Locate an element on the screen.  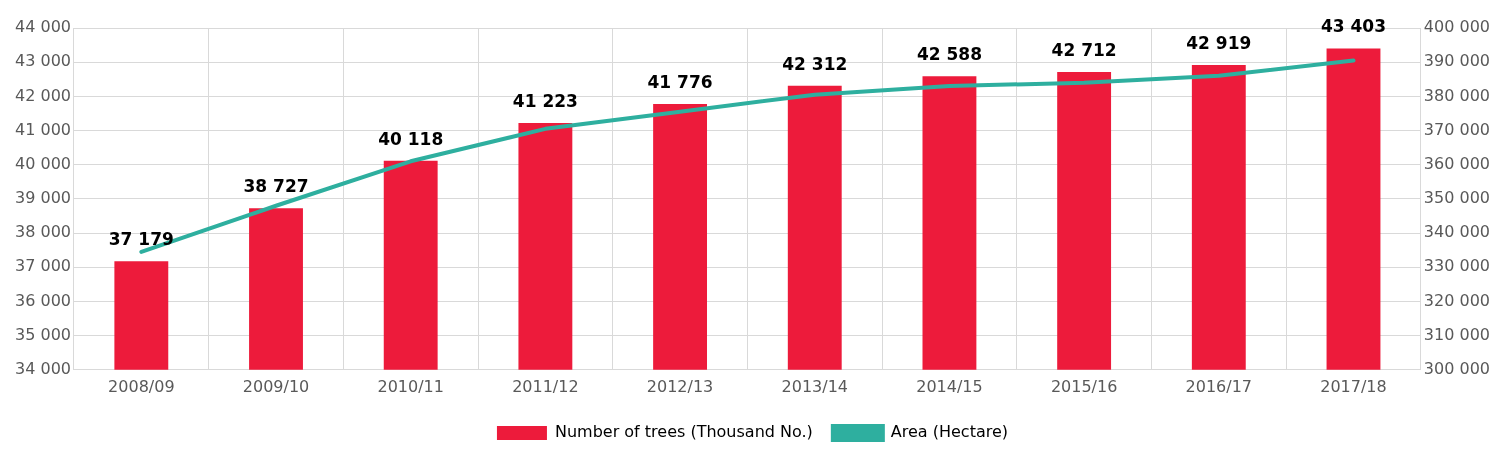
y-tick-label: 37 000 is located at coordinates (43, 266).